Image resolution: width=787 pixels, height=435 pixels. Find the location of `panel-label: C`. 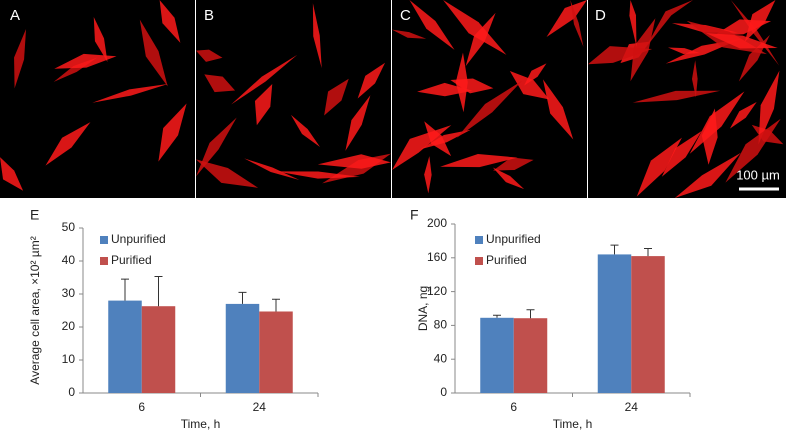

panel-label: C is located at coordinates (405, 15).